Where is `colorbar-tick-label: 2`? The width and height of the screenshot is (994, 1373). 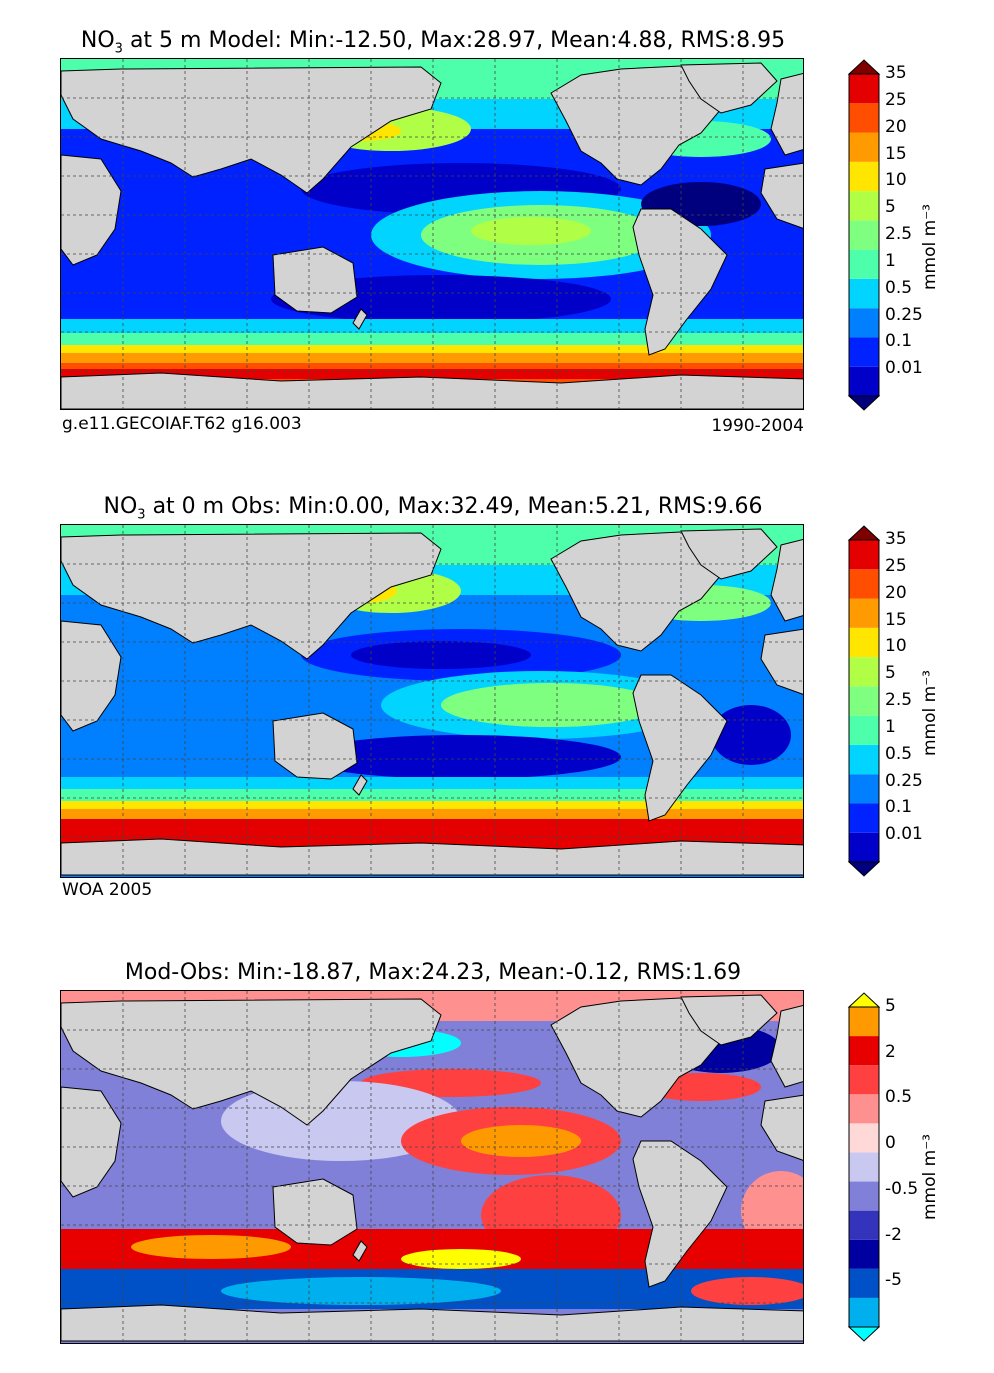
colorbar-tick-label: 2 is located at coordinates (890, 1051).